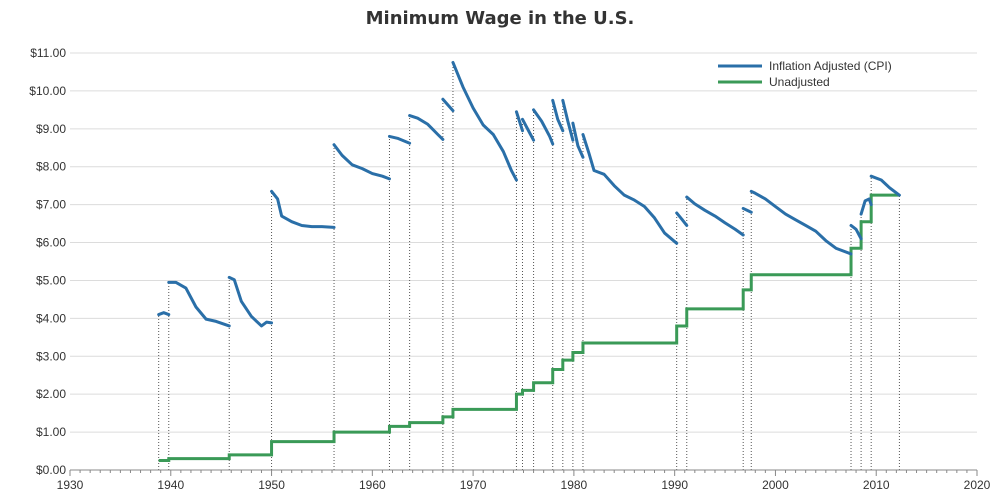 Image resolution: width=1000 pixels, height=500 pixels. What do you see at coordinates (876, 485) in the screenshot?
I see `x-tick-label: 2010` at bounding box center [876, 485].